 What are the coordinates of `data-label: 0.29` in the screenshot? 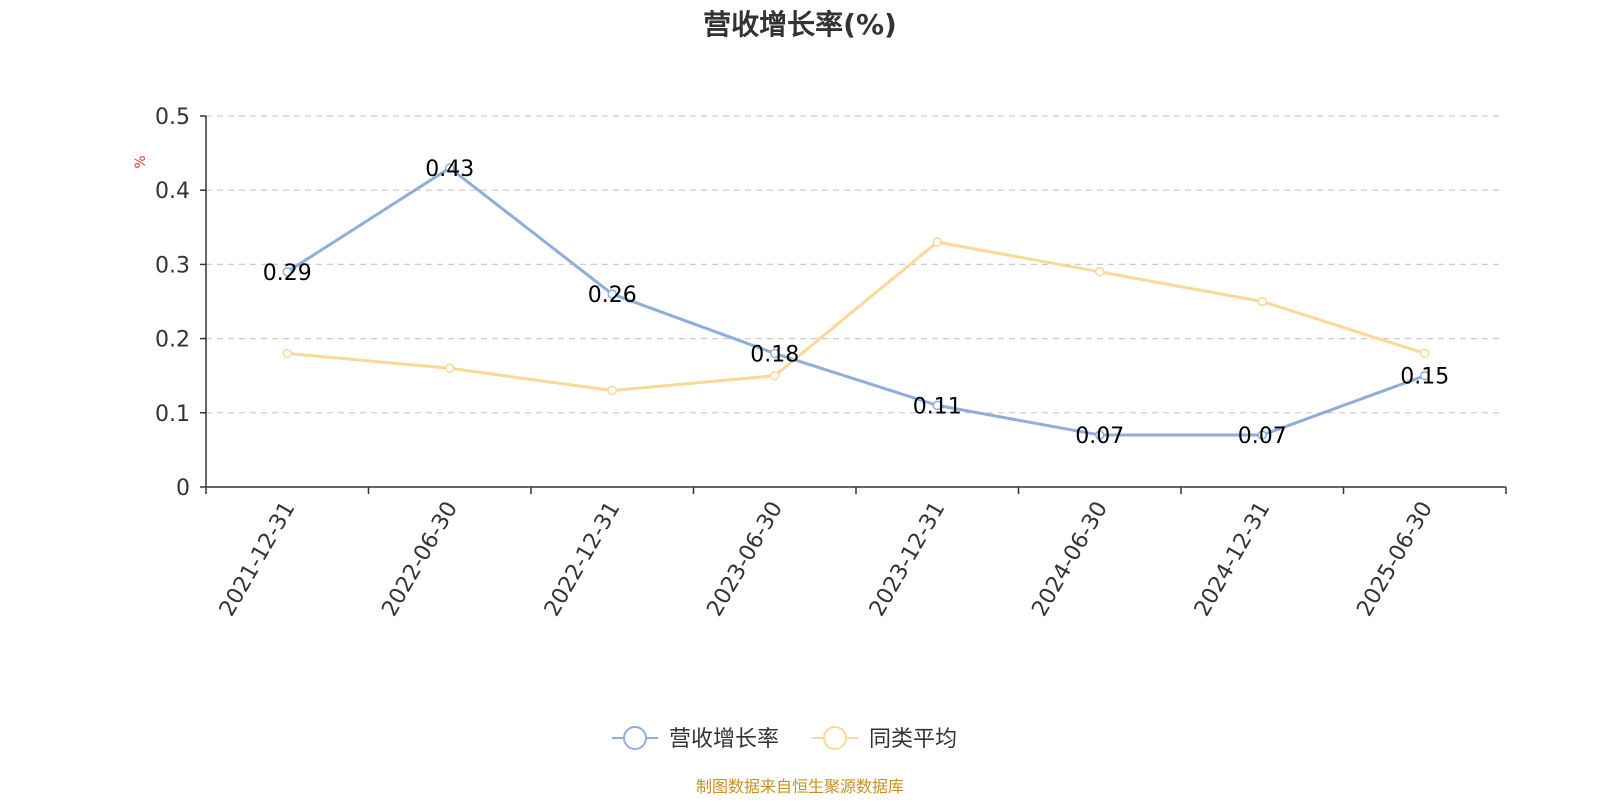 It's located at (287, 273).